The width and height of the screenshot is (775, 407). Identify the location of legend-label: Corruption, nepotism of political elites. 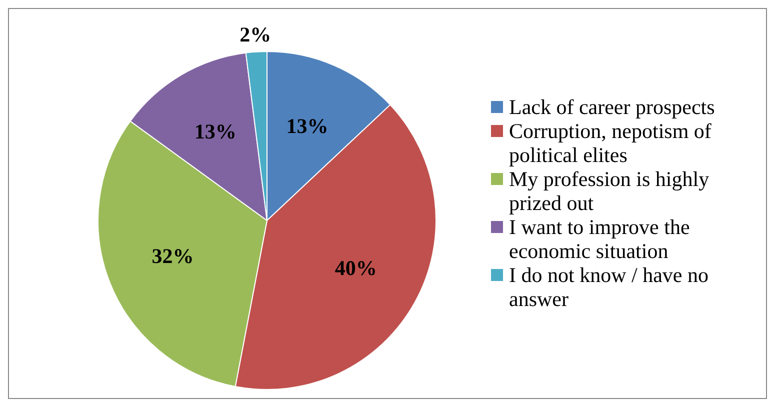
(610, 143).